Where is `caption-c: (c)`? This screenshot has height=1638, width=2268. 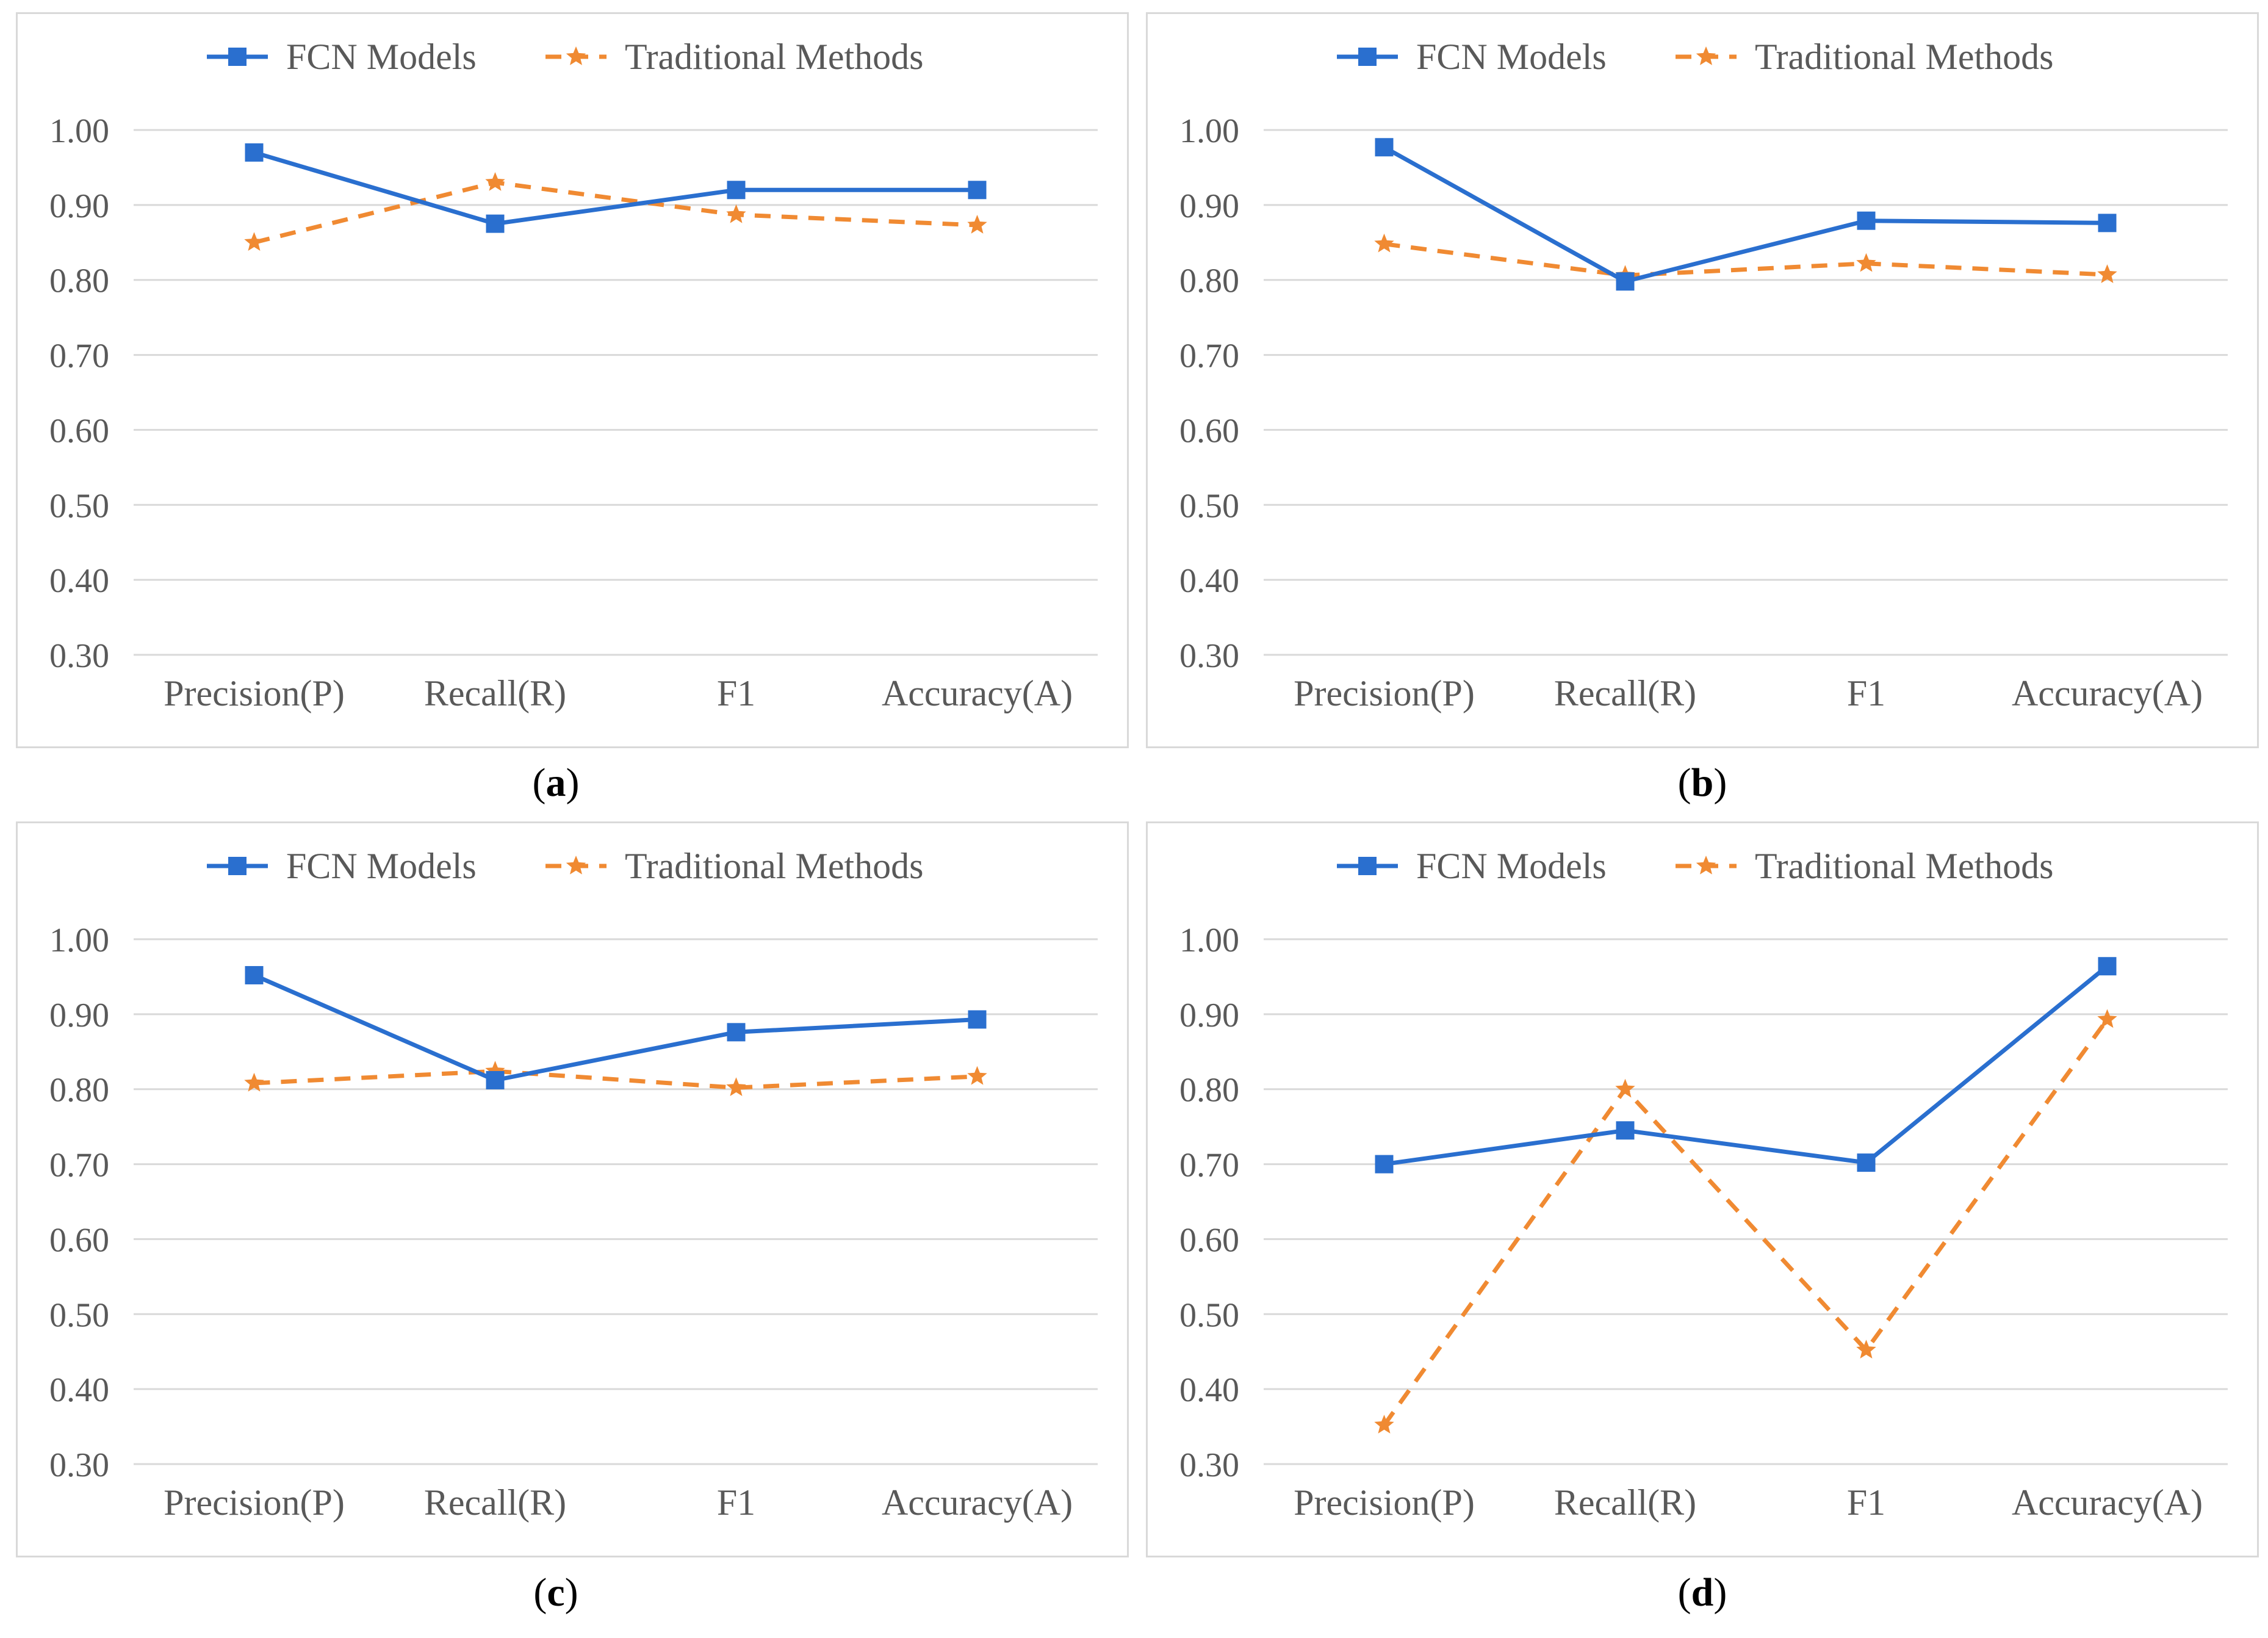
caption-c: (c) is located at coordinates (555, 1592).